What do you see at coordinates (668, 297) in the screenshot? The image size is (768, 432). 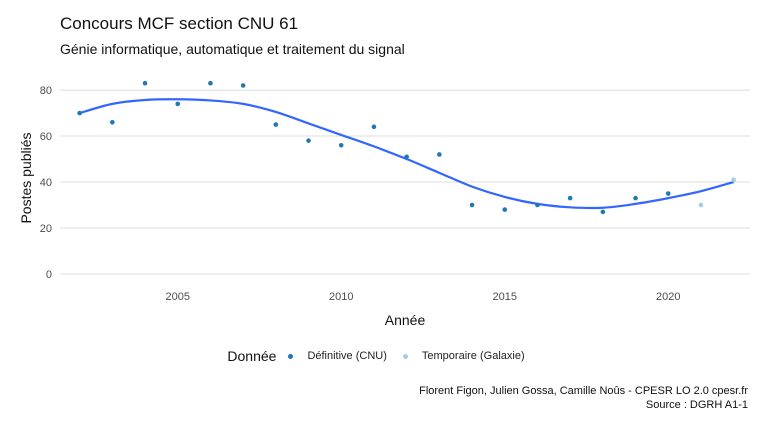 I see `x-tick-label: 2020` at bounding box center [668, 297].